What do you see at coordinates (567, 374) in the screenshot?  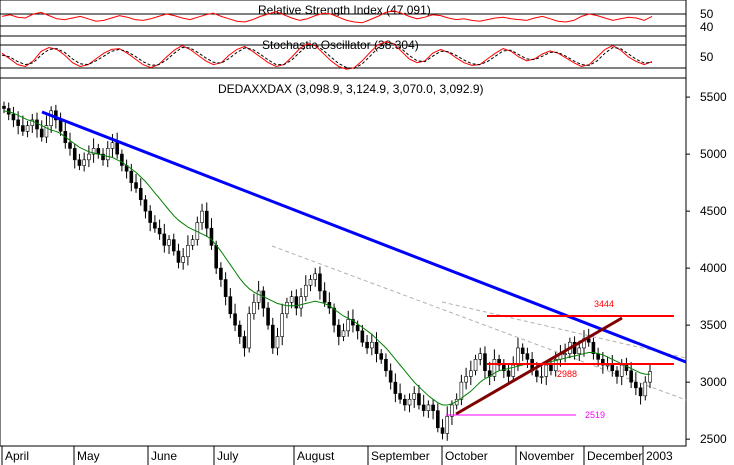 I see `level-2988-label: 2988` at bounding box center [567, 374].